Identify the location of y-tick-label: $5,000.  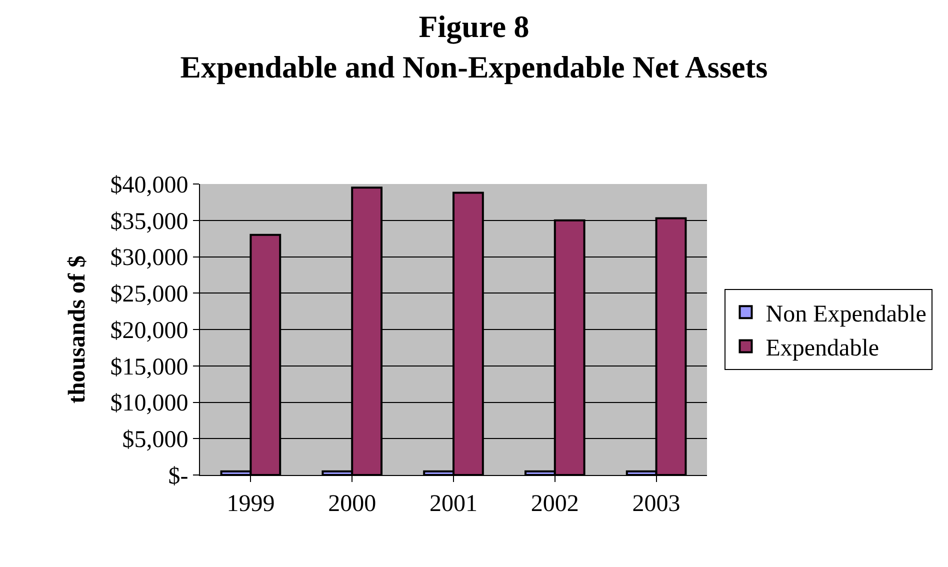
(155, 440).